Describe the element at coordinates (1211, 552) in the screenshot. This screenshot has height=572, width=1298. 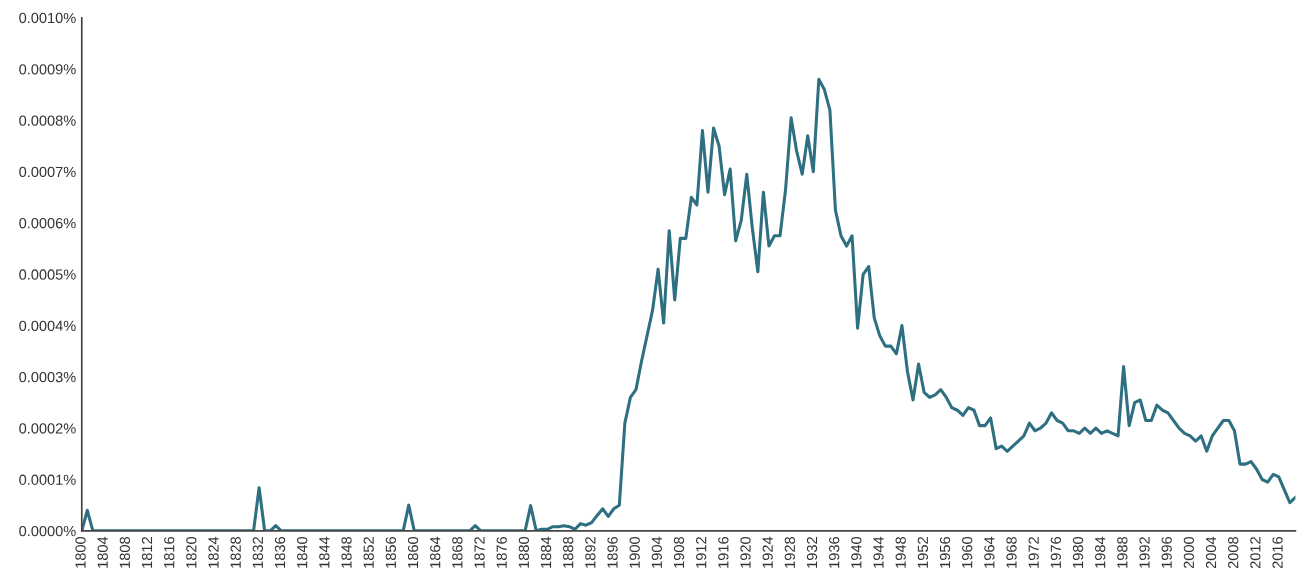
I see `x-tick-label: 2004` at that location.